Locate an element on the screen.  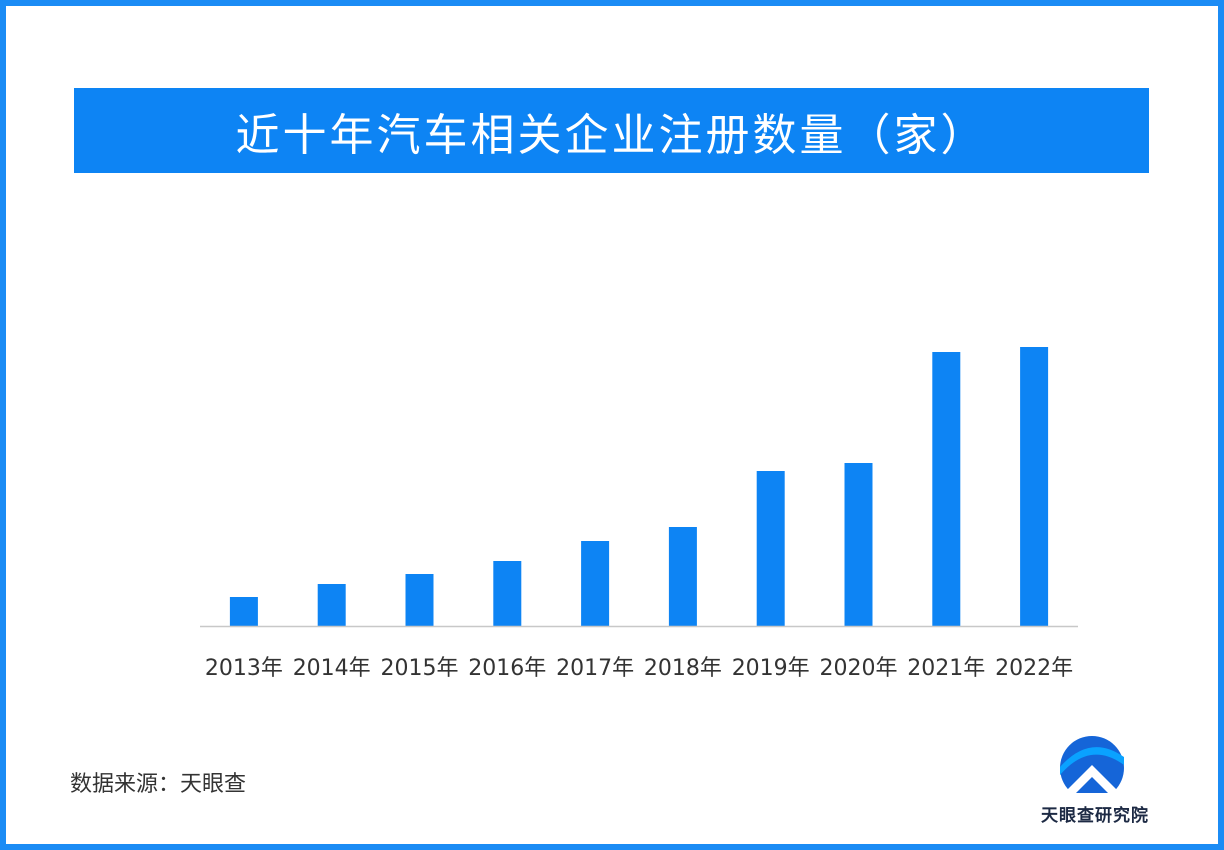
bar-2017年 is located at coordinates (595, 583).